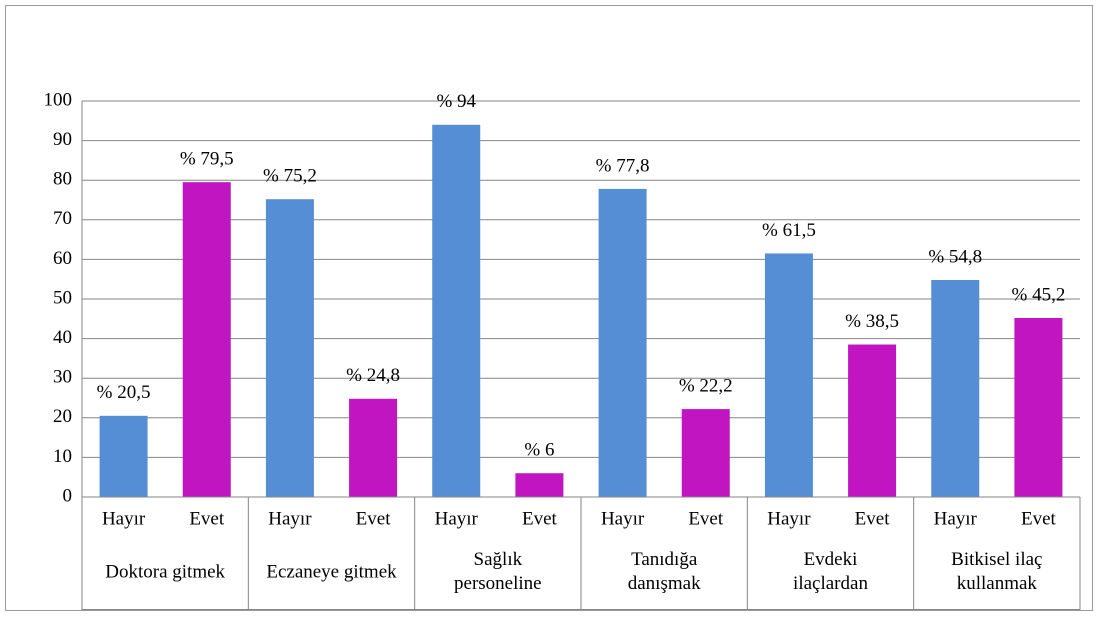 This screenshot has width=1099, height=617. Describe the element at coordinates (62, 139) in the screenshot. I see `y-tick-label: 90` at that location.